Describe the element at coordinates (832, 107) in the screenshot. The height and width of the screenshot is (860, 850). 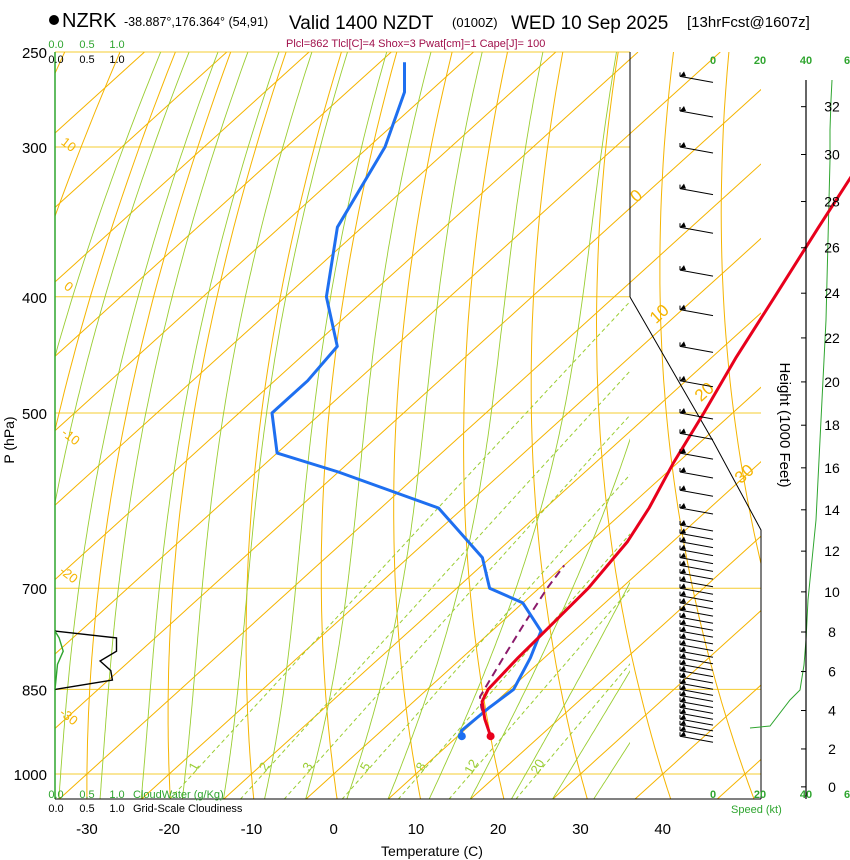
I see `height-tick-label: 32` at that location.